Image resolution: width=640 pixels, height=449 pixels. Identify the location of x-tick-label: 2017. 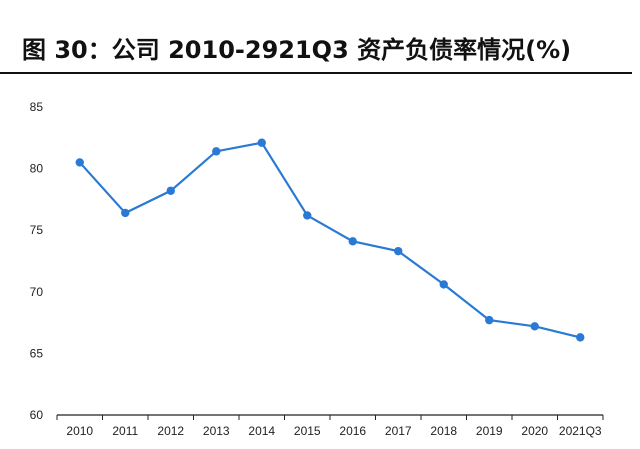
(398, 431).